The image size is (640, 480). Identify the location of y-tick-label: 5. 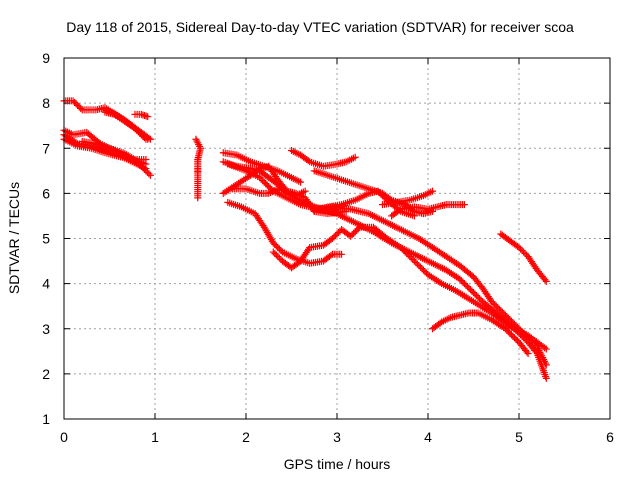
(46, 239).